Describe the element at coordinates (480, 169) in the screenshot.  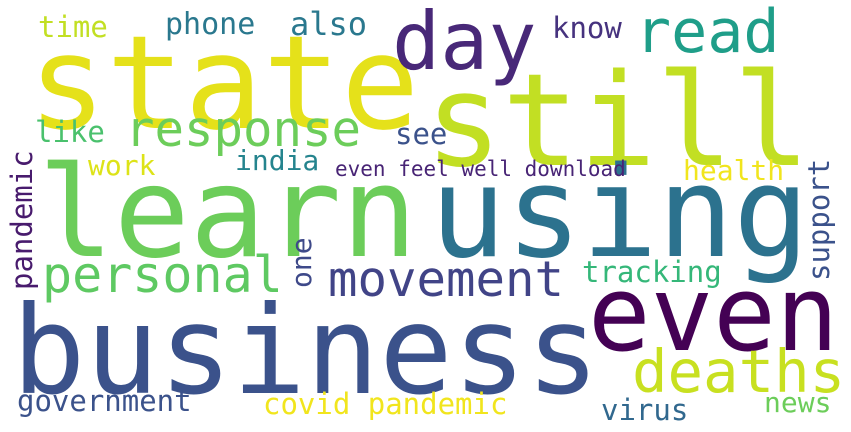
I see `word-even-feel-well-download: even feel well download` at that location.